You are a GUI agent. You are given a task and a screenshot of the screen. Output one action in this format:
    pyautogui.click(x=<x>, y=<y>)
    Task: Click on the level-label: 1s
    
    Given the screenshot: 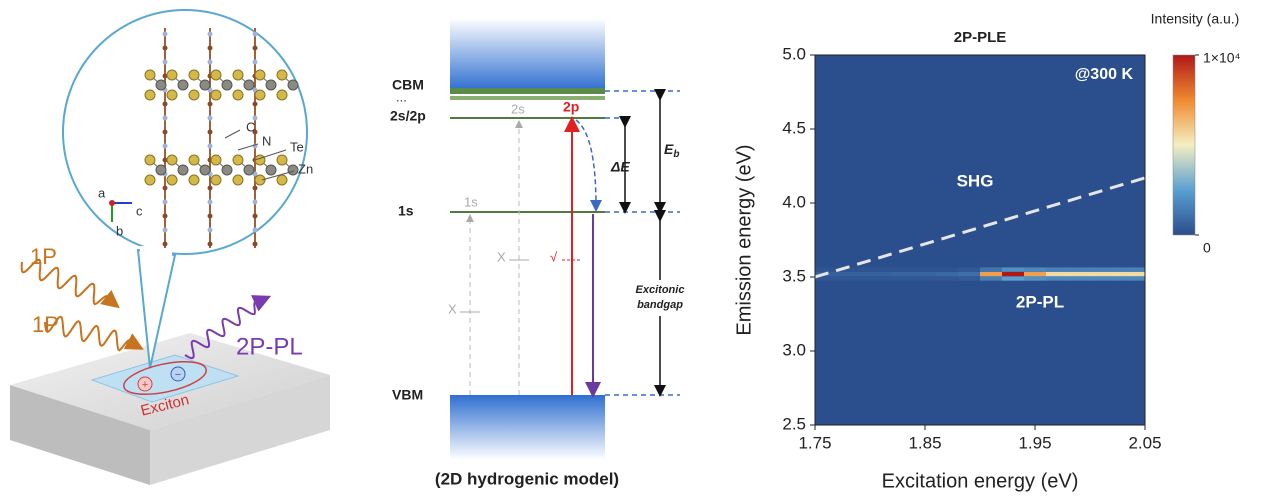 What is the action you would take?
    pyautogui.click(x=406, y=211)
    